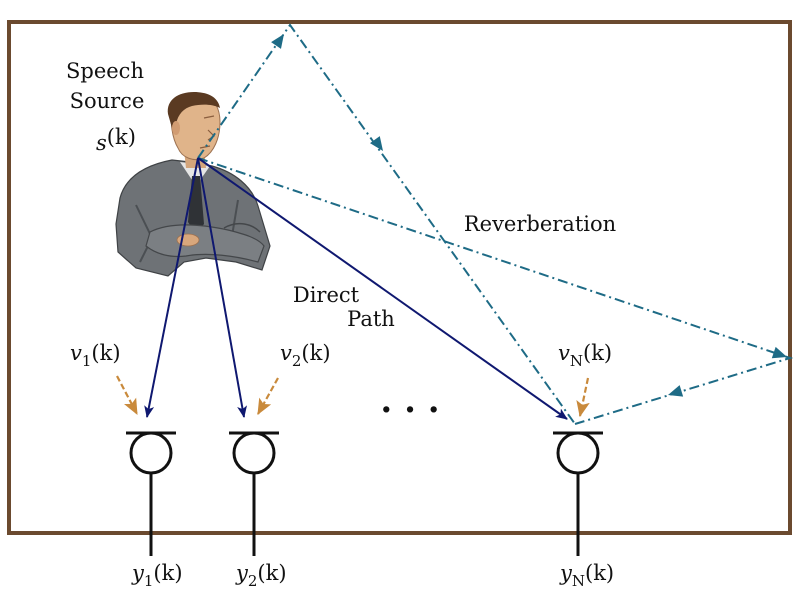 This screenshot has width=800, height=600. What do you see at coordinates (105, 71) in the screenshot?
I see `label-speech: Speech` at bounding box center [105, 71].